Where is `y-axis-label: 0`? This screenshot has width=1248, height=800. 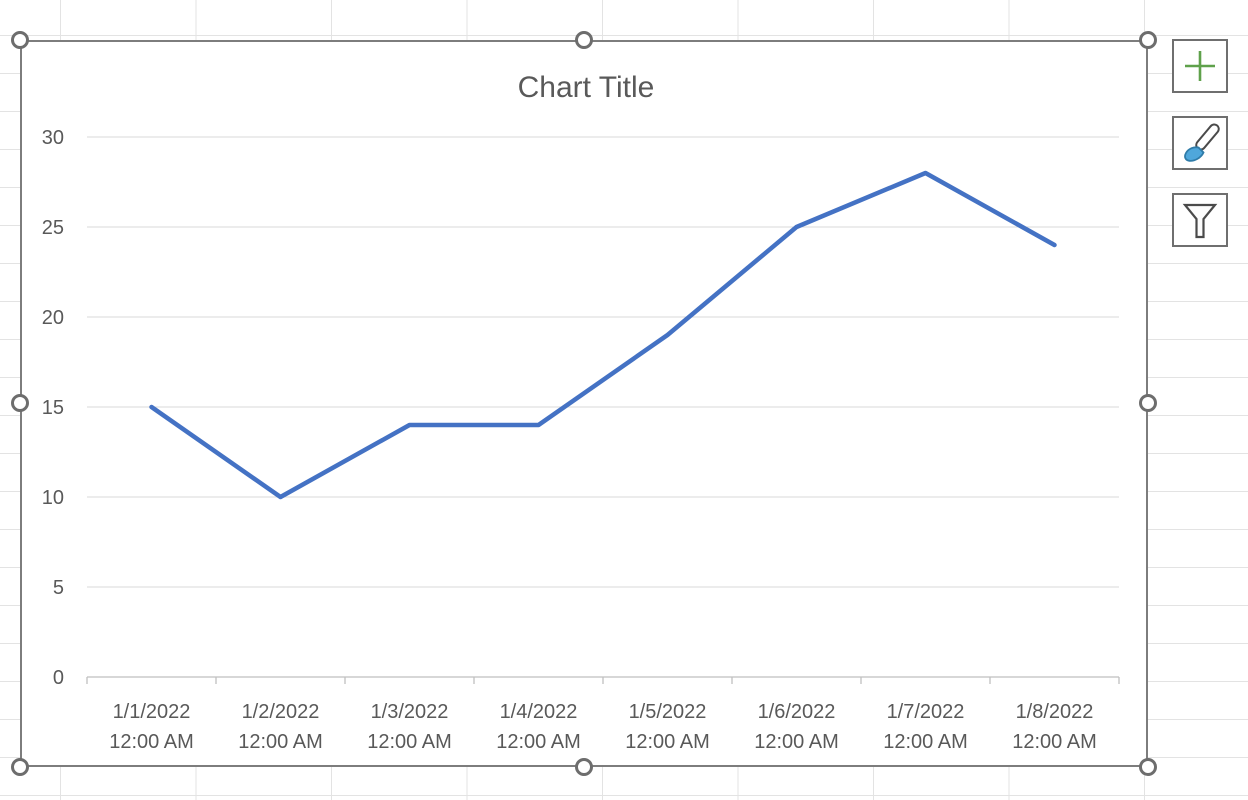
y-axis-label: 0 is located at coordinates (58, 678).